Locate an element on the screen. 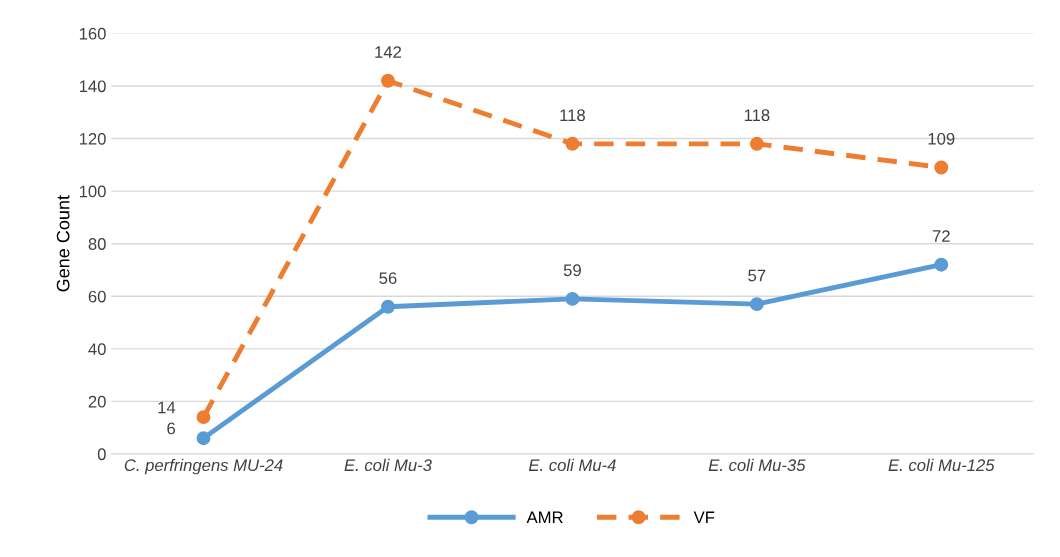  data-label: 142 is located at coordinates (388, 52).